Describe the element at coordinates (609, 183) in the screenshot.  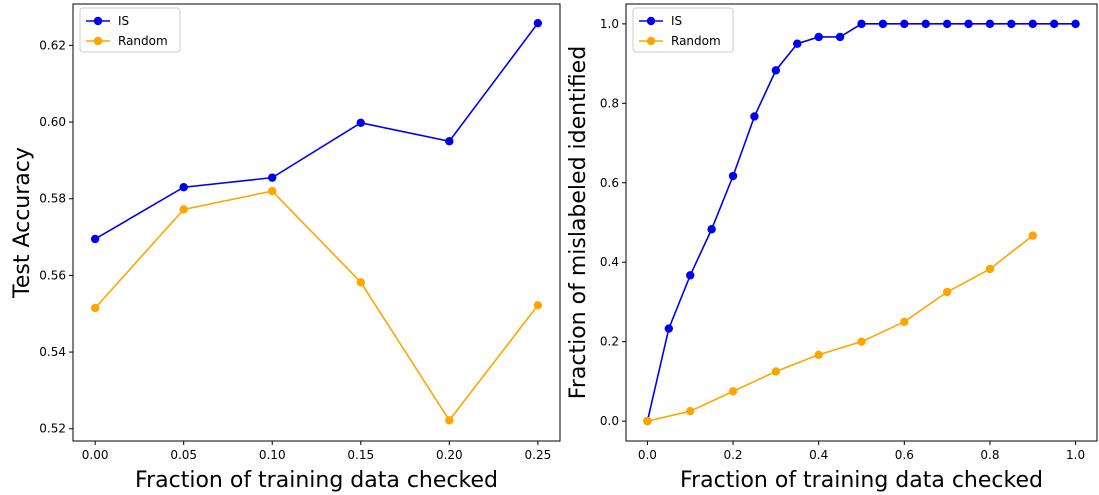
I see `y-tick-label: 0.6` at that location.